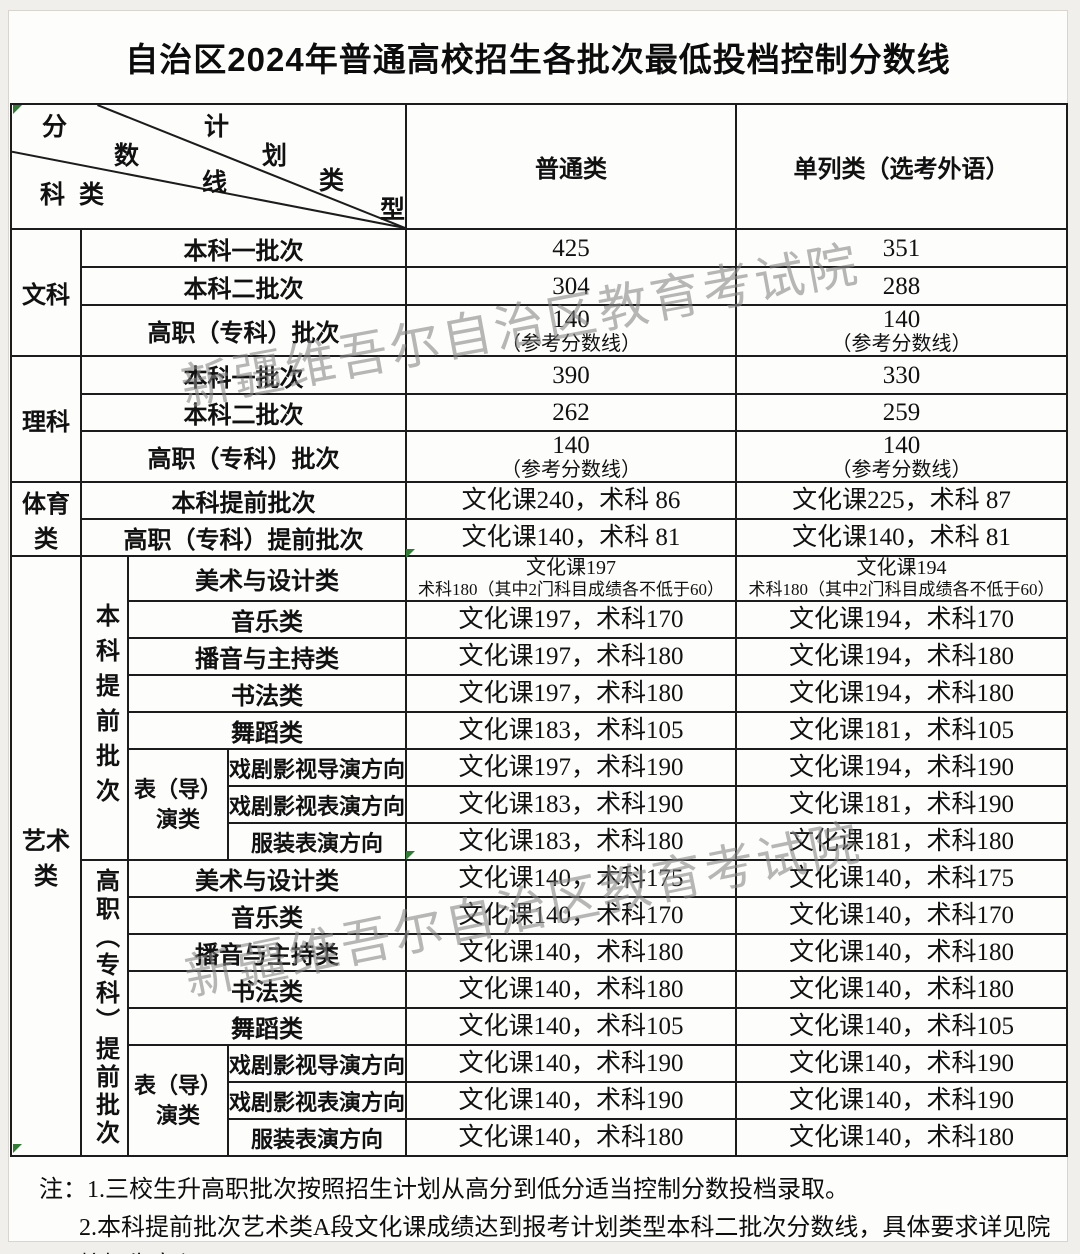 The height and width of the screenshot is (1254, 1080). I want to click on score-cell: 文化课194，术科180, so click(901, 693).